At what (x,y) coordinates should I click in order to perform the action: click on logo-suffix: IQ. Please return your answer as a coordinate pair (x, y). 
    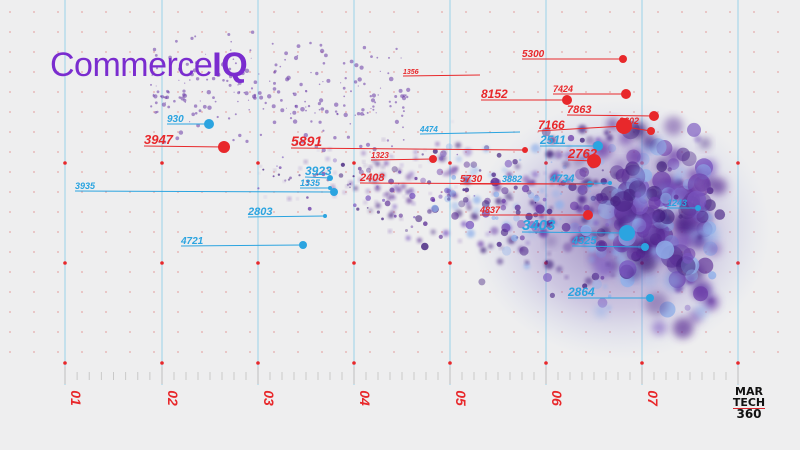
    Looking at the image, I should click on (230, 65).